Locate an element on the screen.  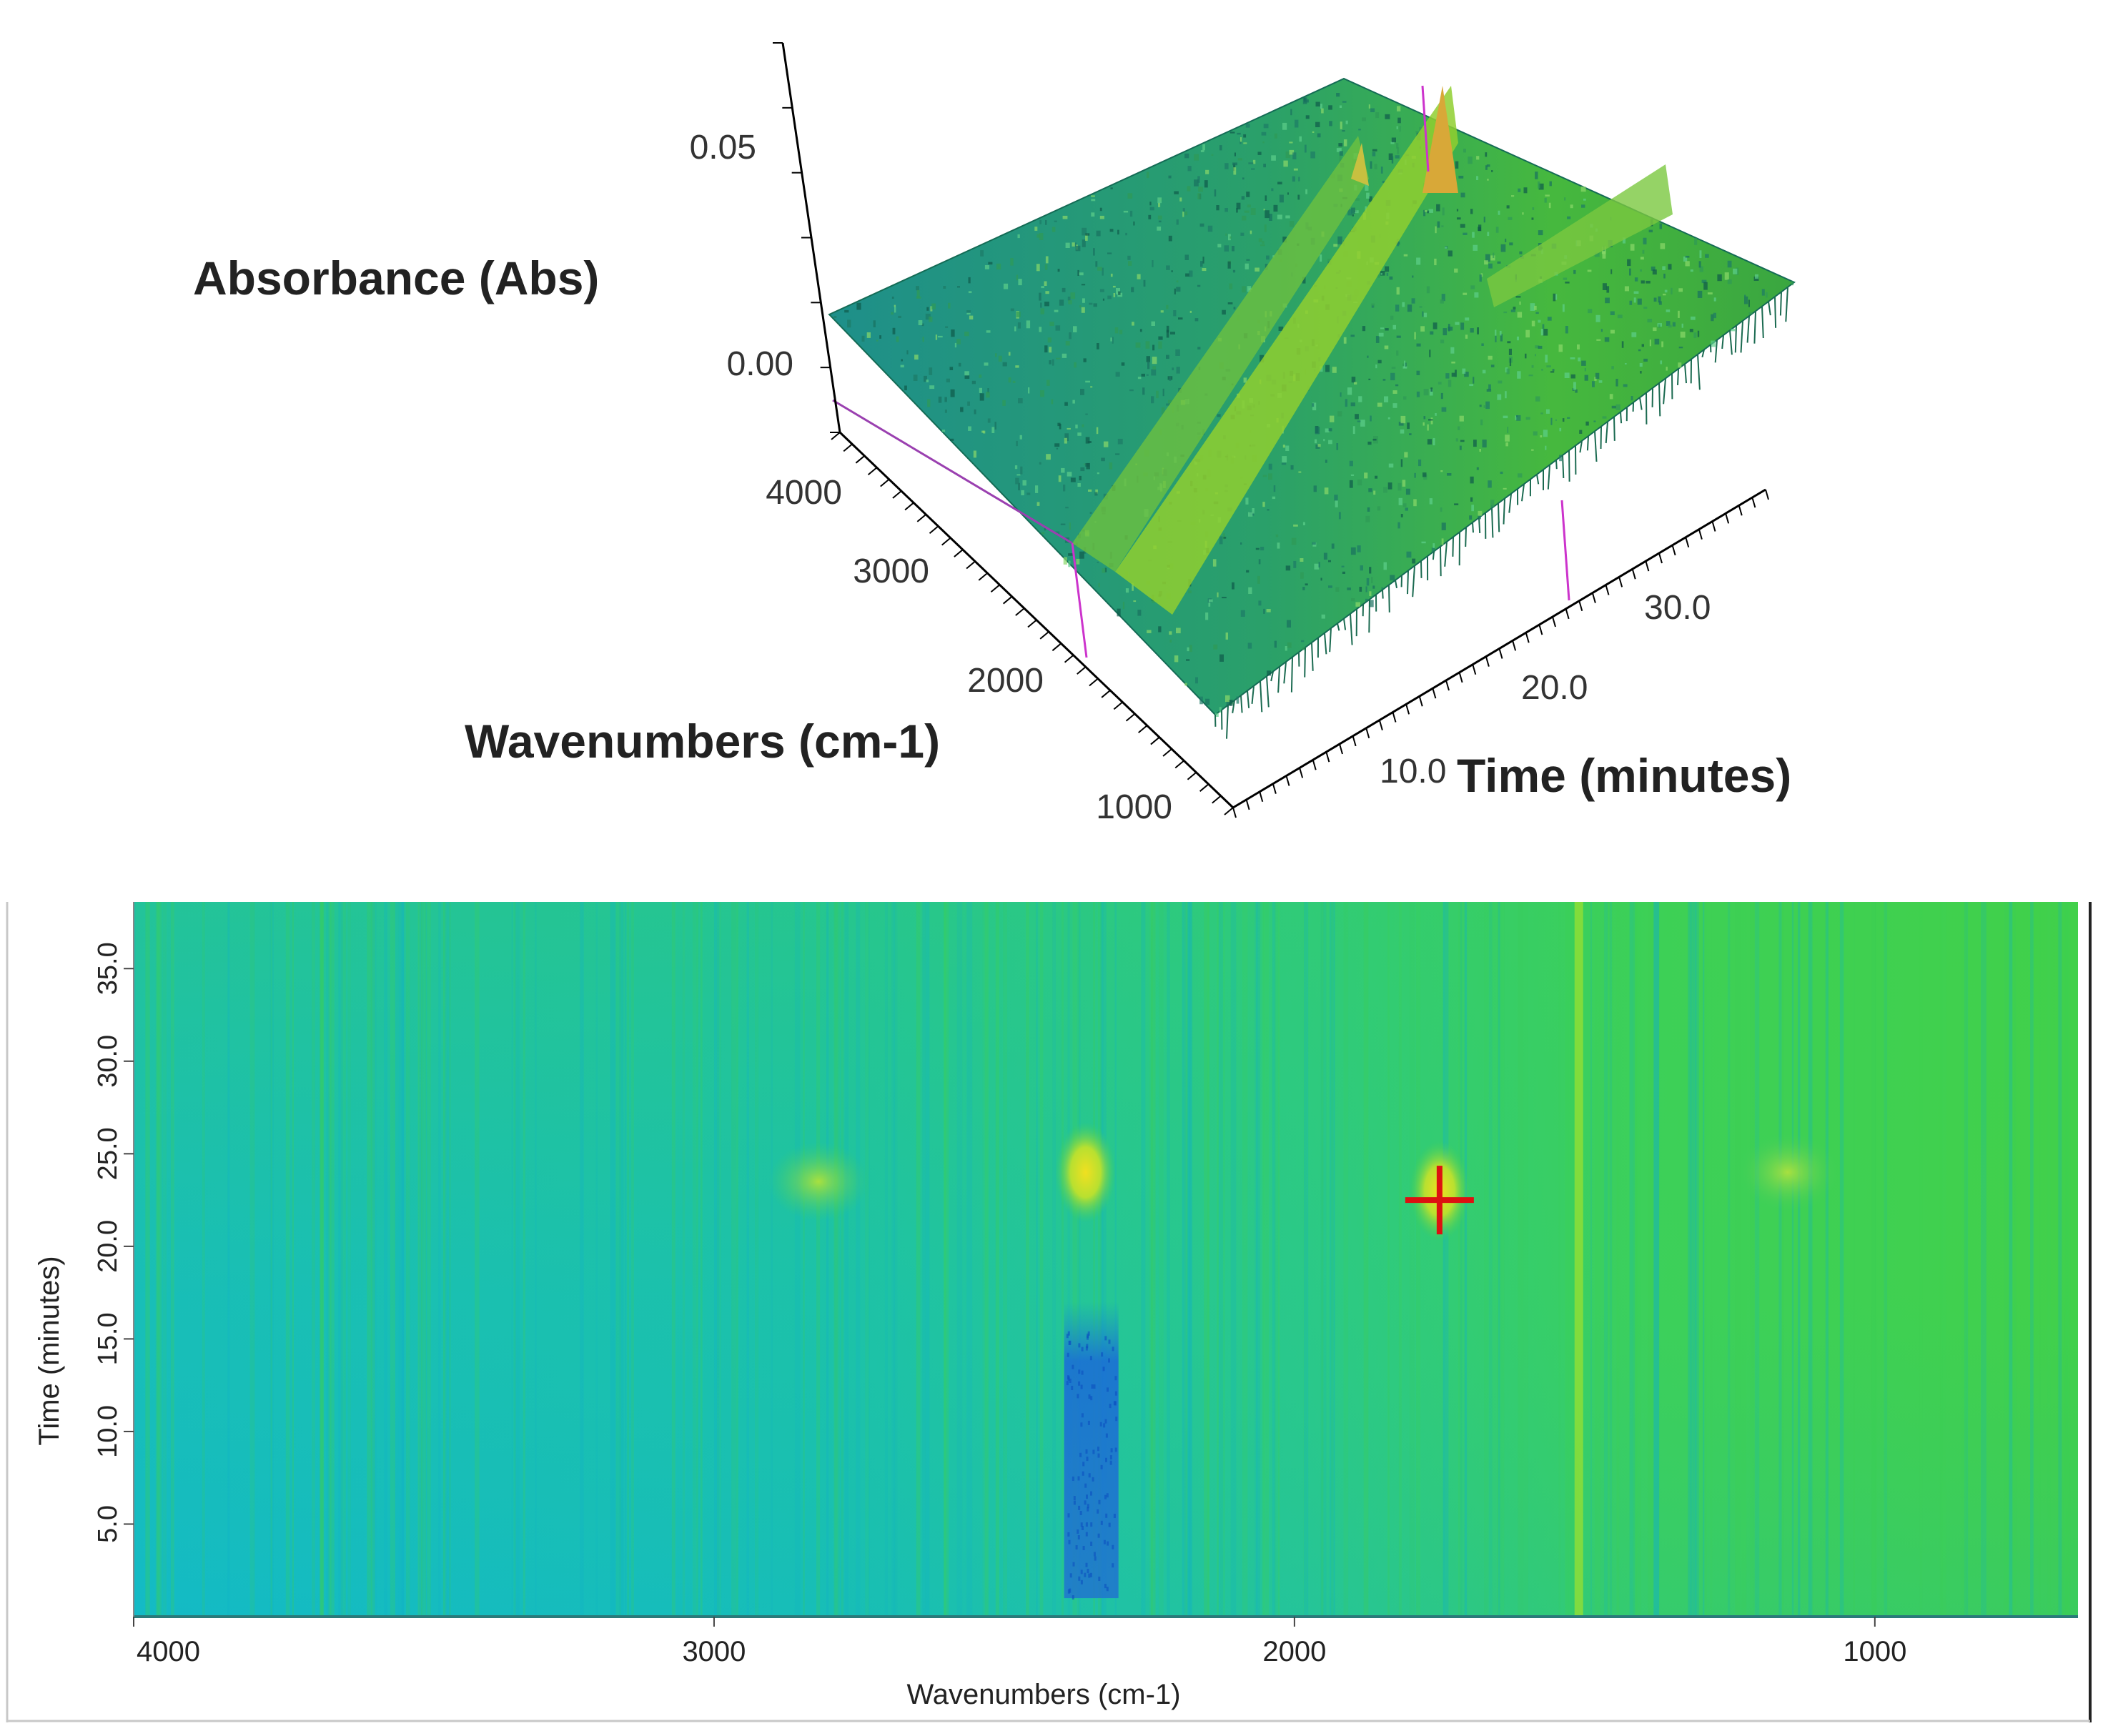
cursor-marker is located at coordinates (1439, 1200).